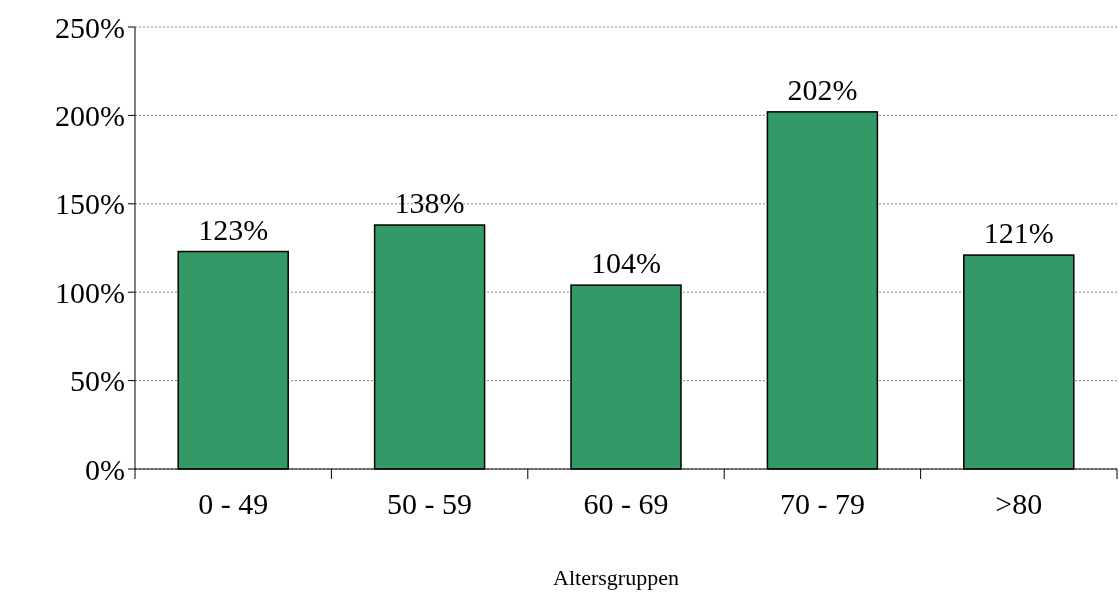 Image resolution: width=1119 pixels, height=605 pixels. What do you see at coordinates (1018, 233) in the screenshot?
I see `data-label: 121%` at bounding box center [1018, 233].